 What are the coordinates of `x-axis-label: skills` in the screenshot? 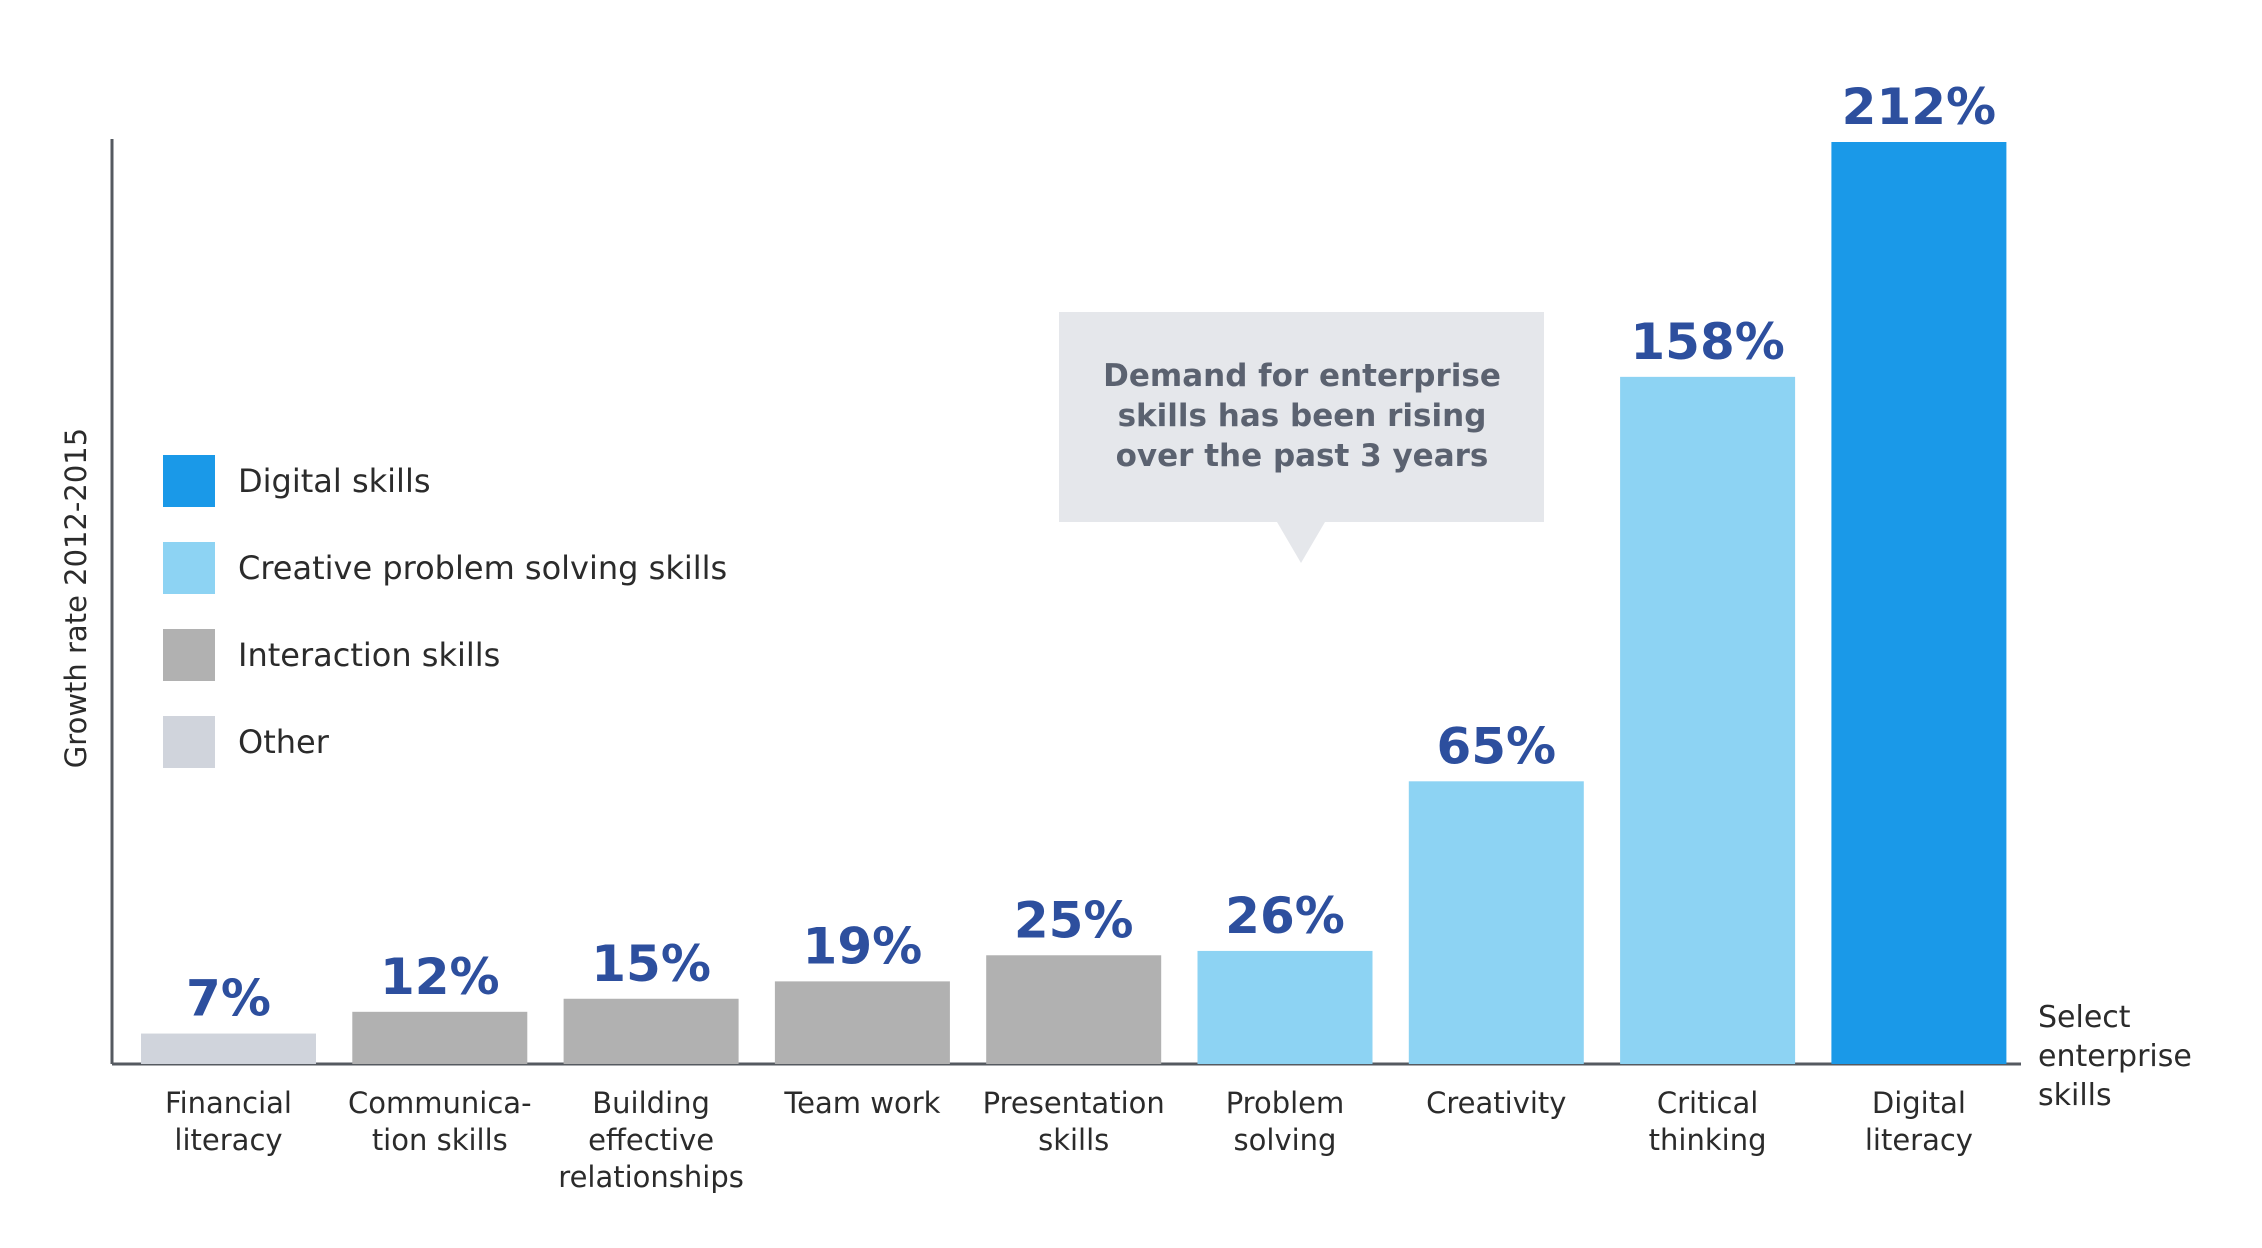 It's located at (2075, 1095).